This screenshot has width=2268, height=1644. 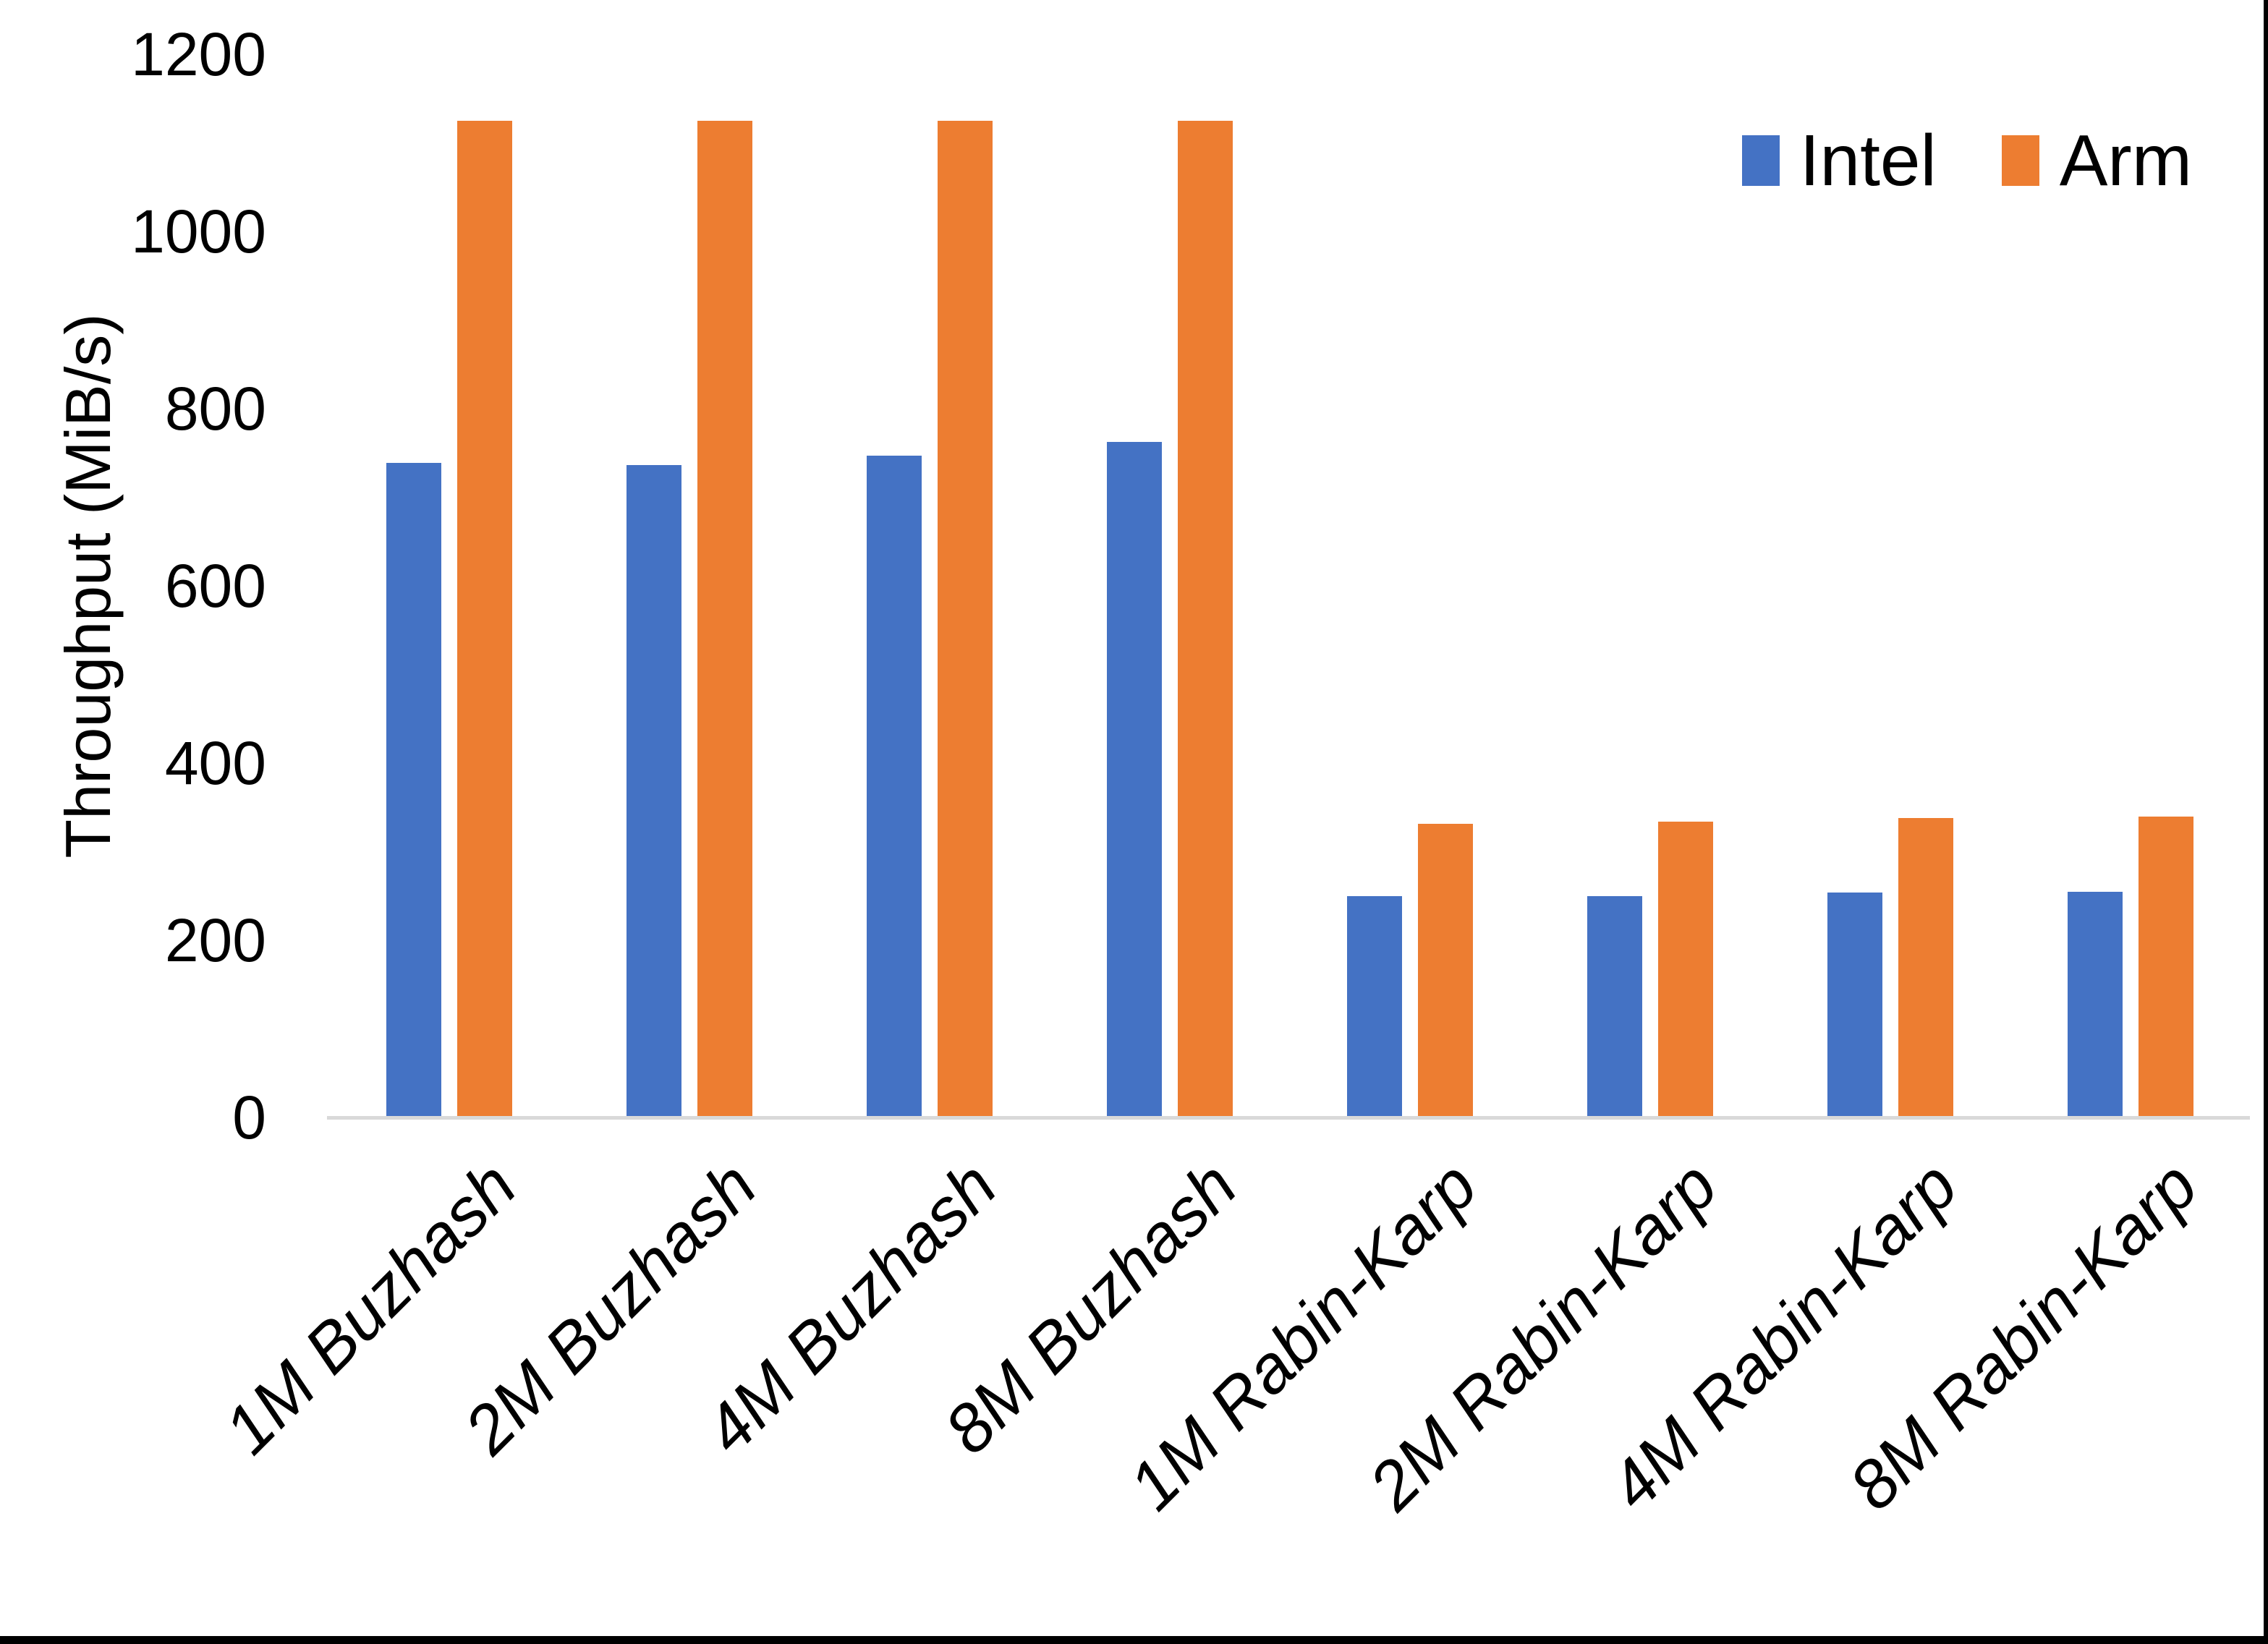 I want to click on legend-label-intel: Intel, so click(x=1868, y=160).